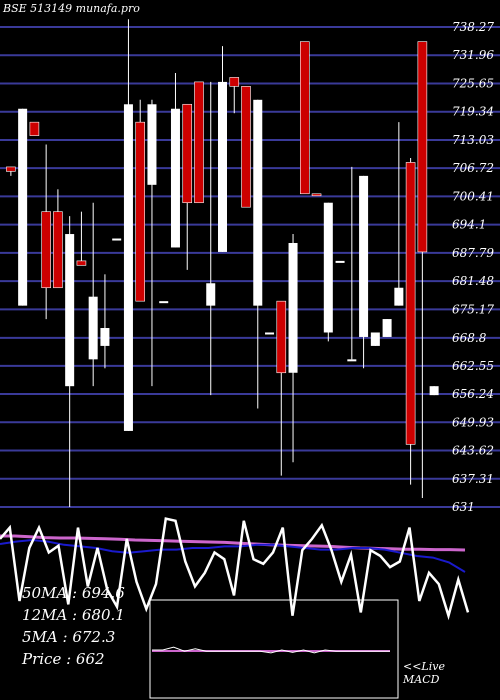  What do you see at coordinates (473, 309) in the screenshot?
I see `y-tick-label: 675.17` at bounding box center [473, 309].